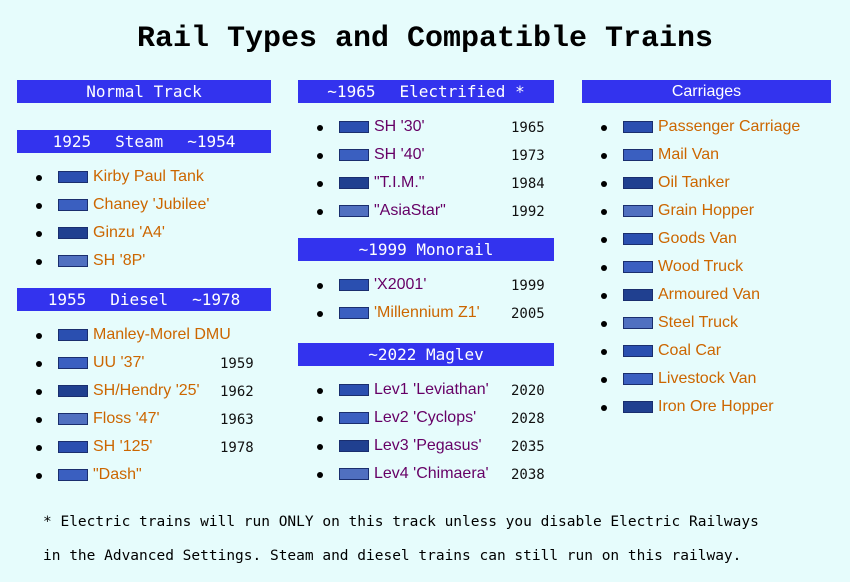 The width and height of the screenshot is (850, 582). What do you see at coordinates (706, 210) in the screenshot?
I see `train-link: Grain Hopper` at bounding box center [706, 210].